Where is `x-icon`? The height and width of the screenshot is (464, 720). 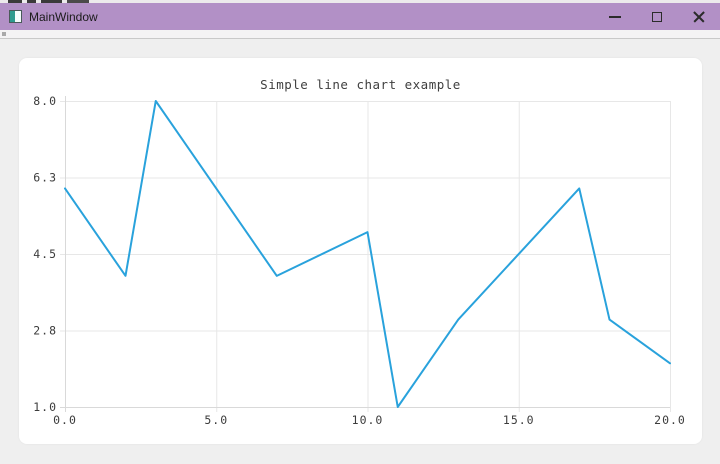
x-icon is located at coordinates (699, 17).